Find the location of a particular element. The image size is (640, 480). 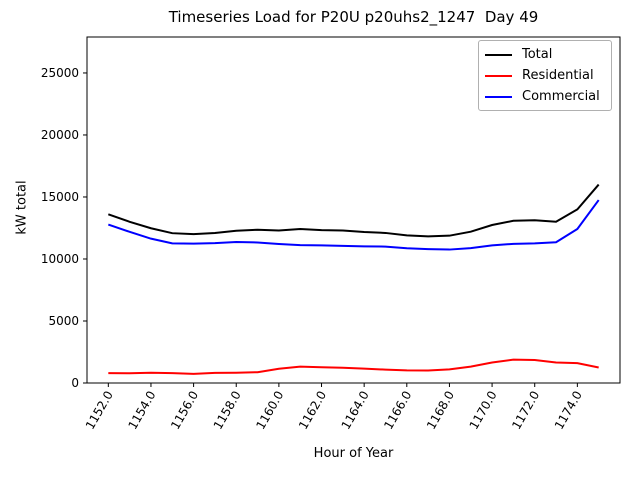

series-line-total is located at coordinates (353, 210).